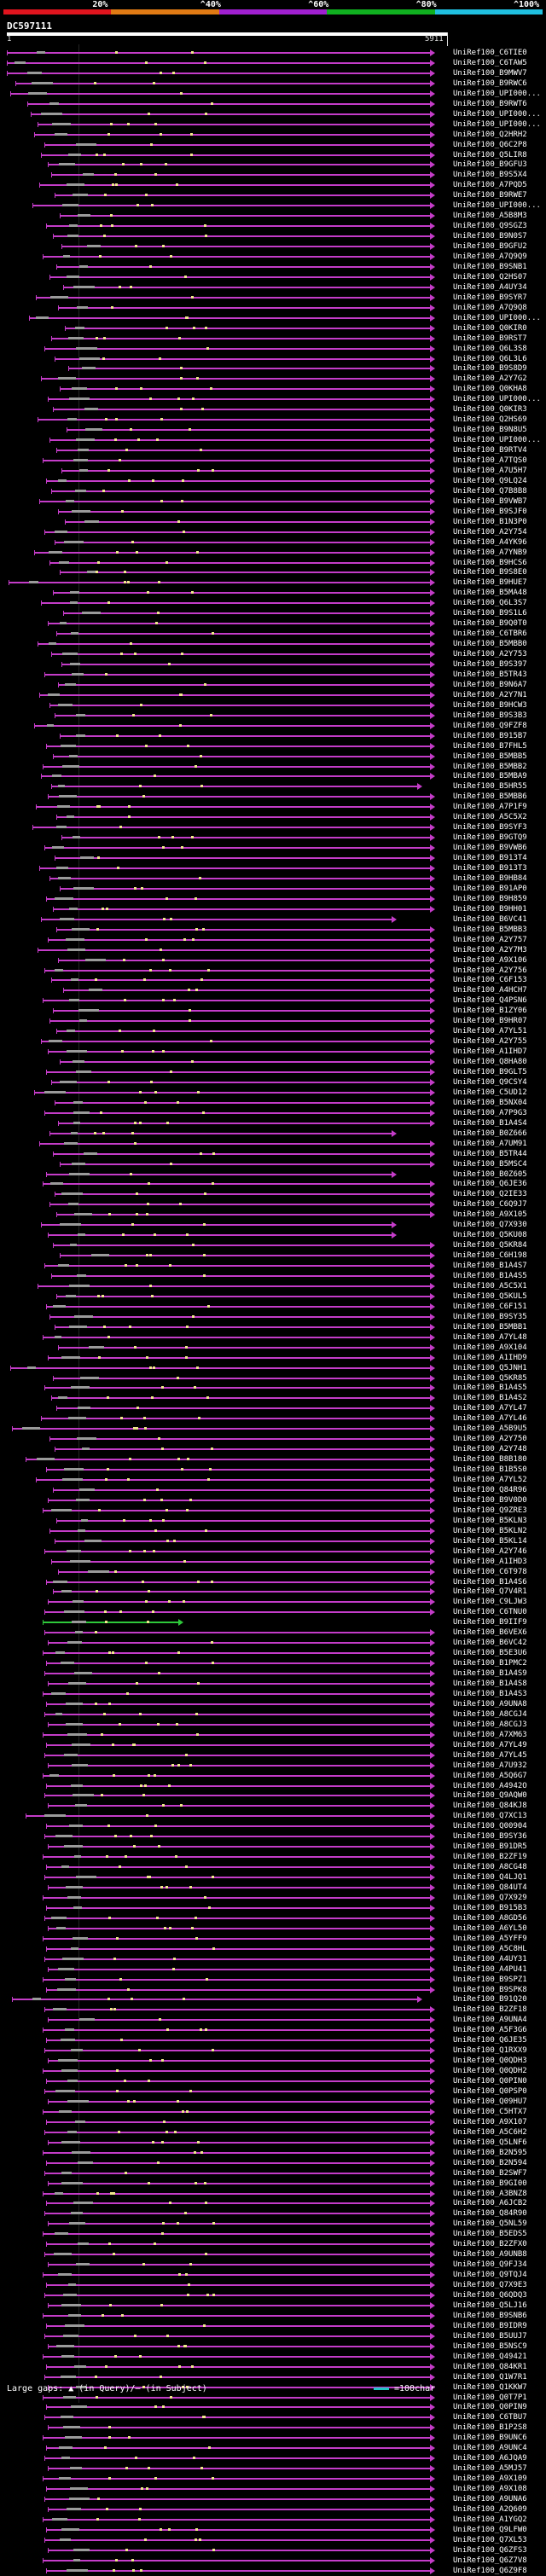  I want to click on hit-label: UniRef100_B9SPK8, so click(490, 1989).